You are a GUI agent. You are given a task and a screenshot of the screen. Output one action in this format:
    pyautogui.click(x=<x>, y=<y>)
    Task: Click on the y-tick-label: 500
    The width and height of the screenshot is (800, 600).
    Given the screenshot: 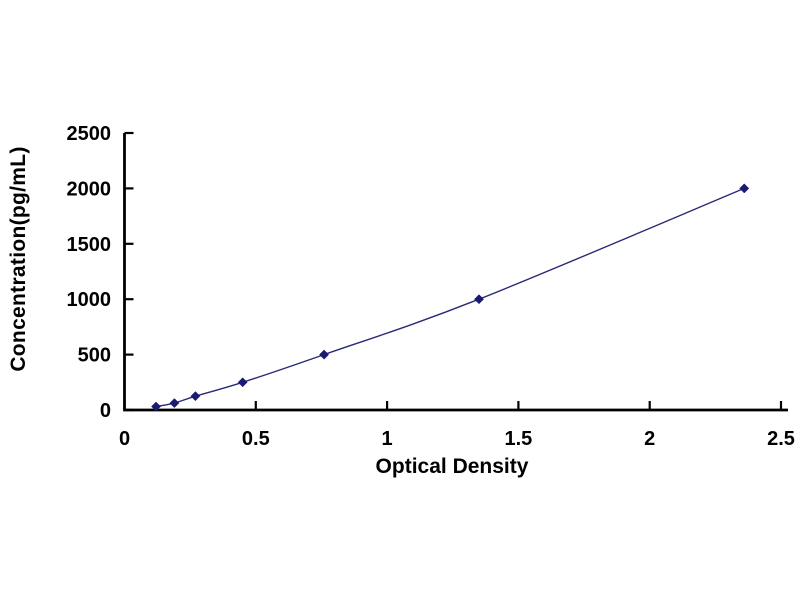 What is the action you would take?
    pyautogui.click(x=94, y=356)
    